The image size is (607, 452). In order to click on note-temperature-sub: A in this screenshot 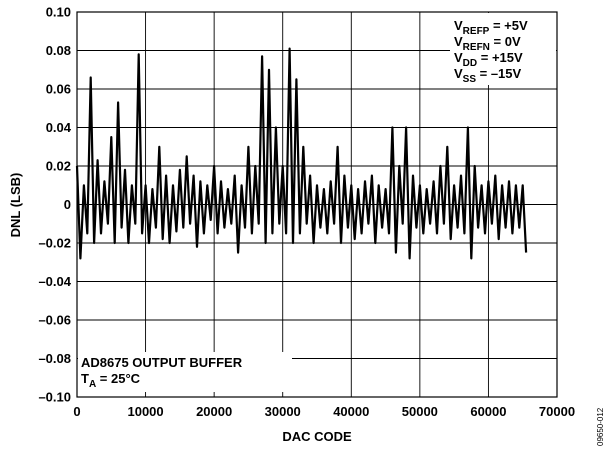, I will do `click(92, 384)`.